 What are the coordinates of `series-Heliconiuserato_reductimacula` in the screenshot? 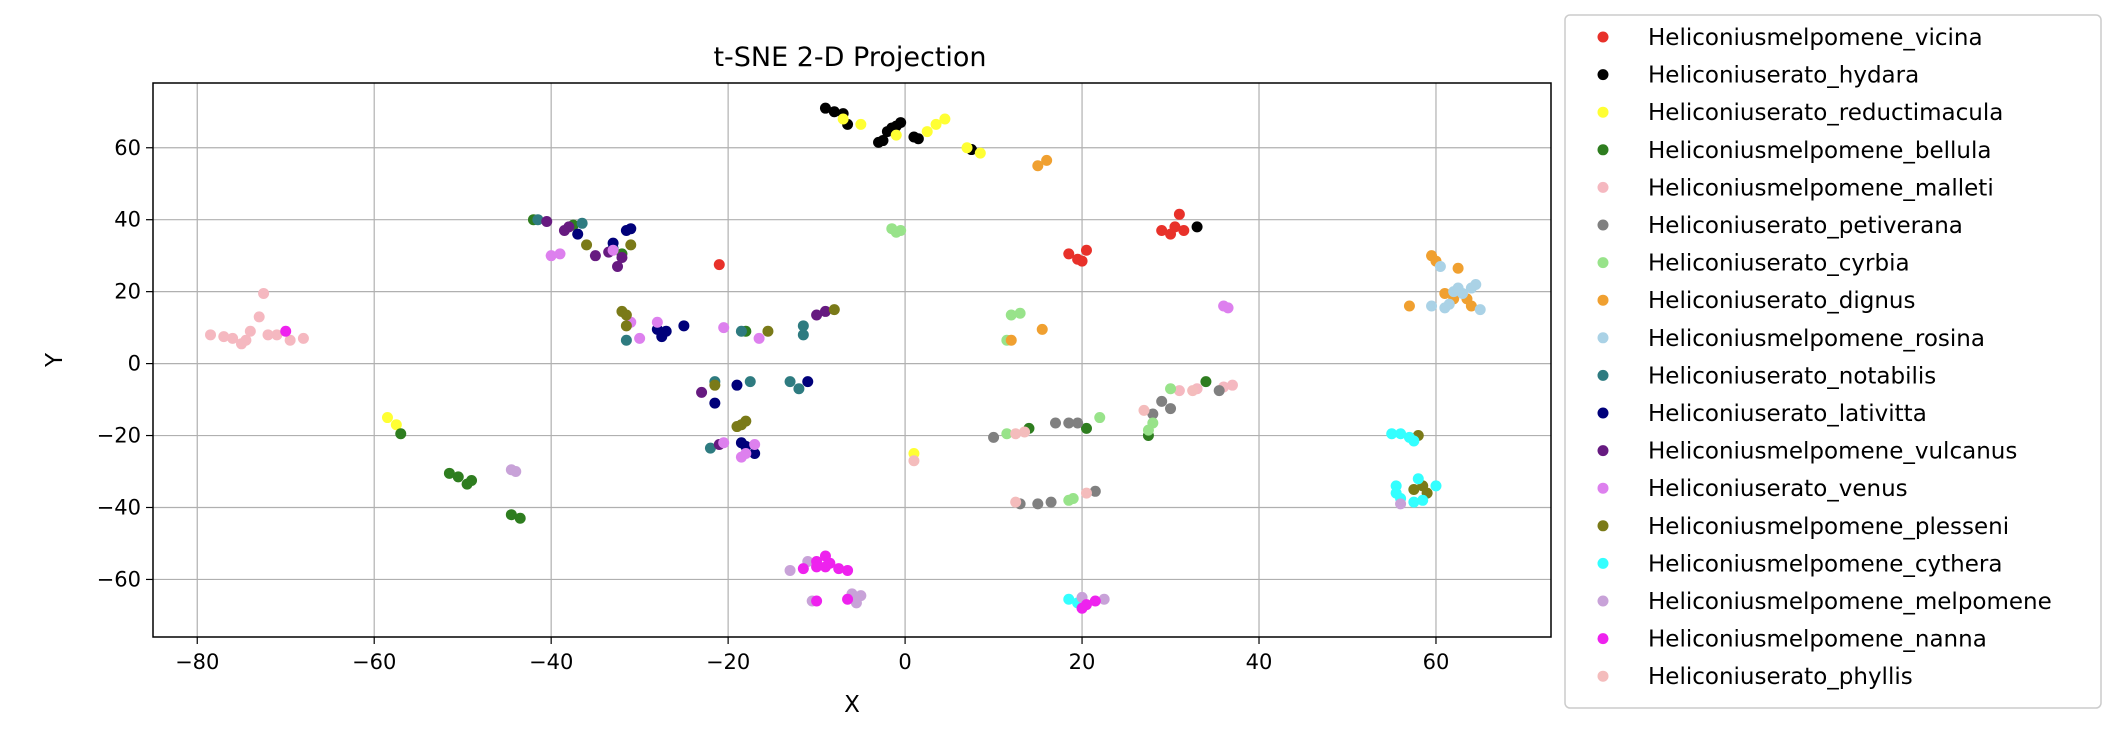 It's located at (683, 286).